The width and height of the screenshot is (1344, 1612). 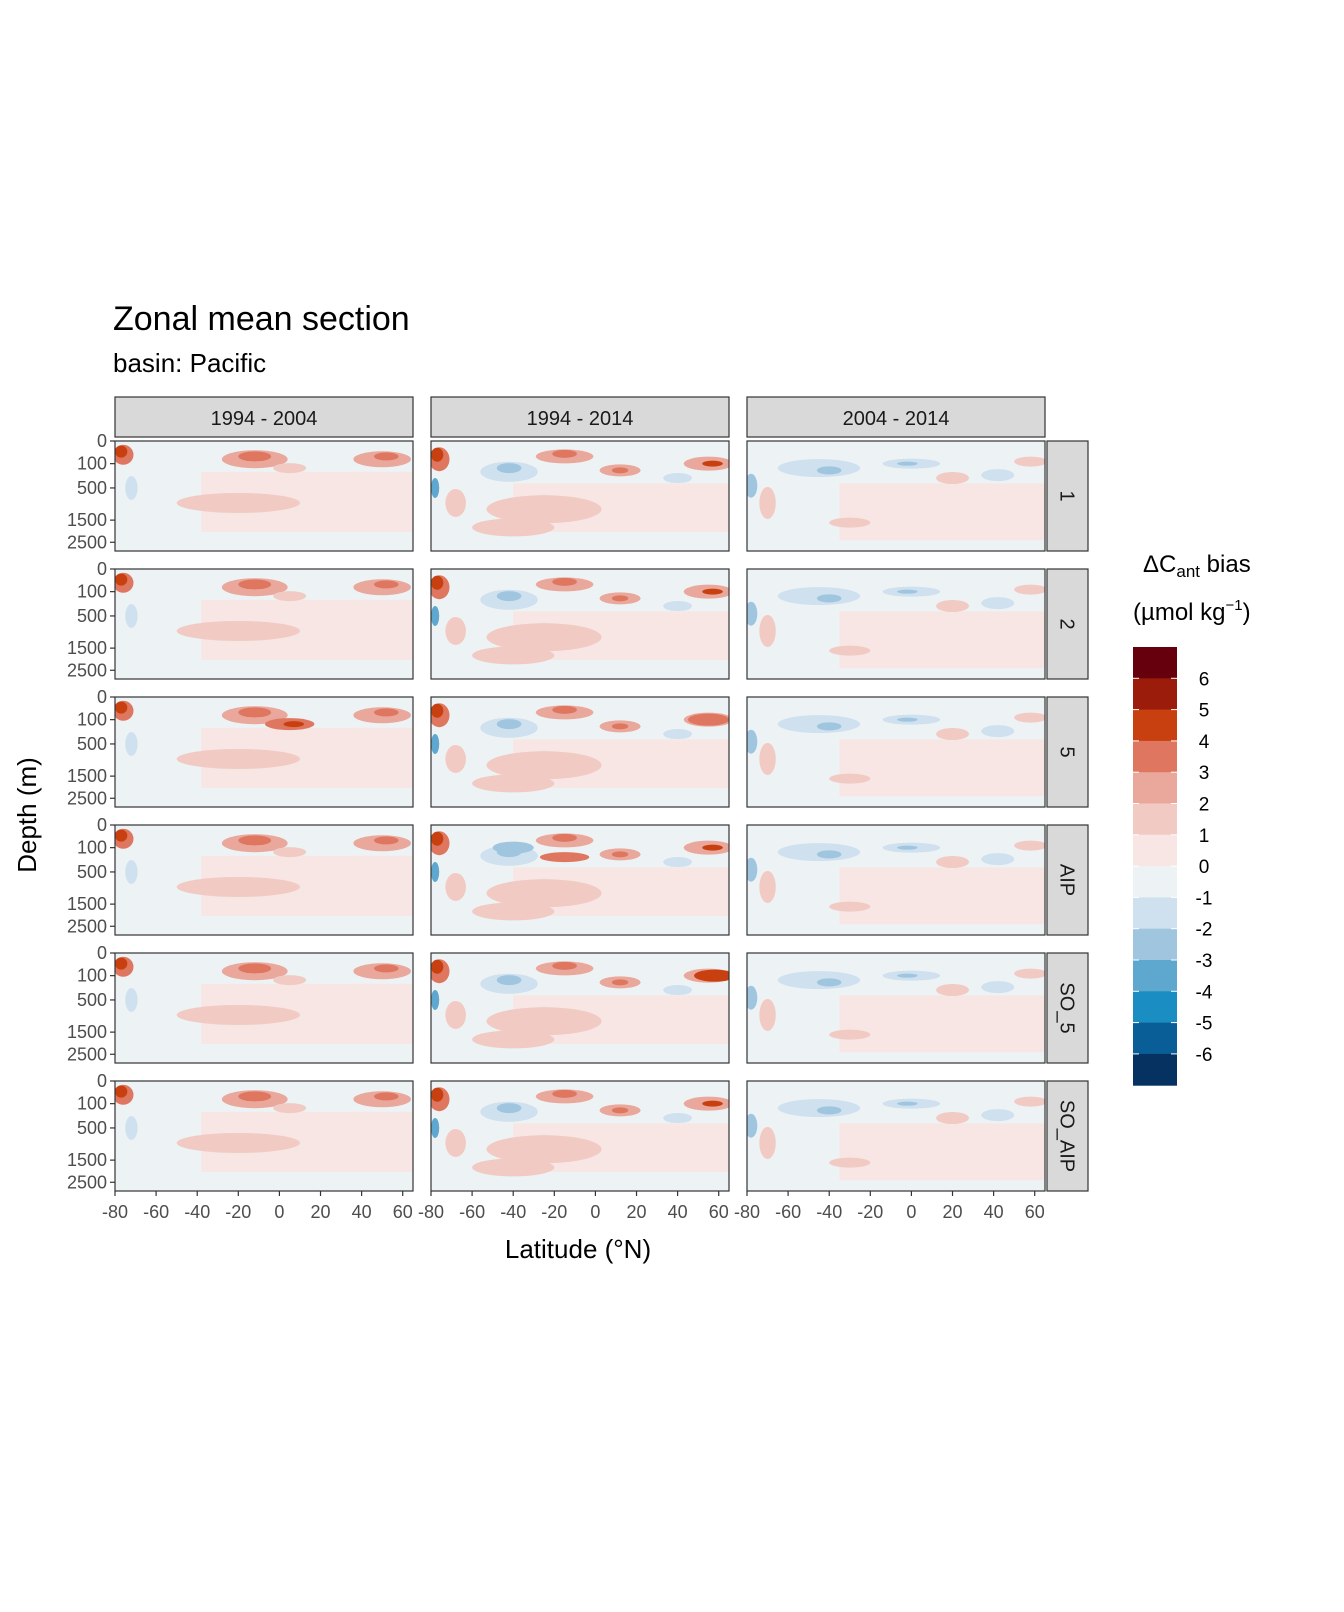 I want to click on x-axis-title: Latitude (°N), so click(x=578, y=1249).